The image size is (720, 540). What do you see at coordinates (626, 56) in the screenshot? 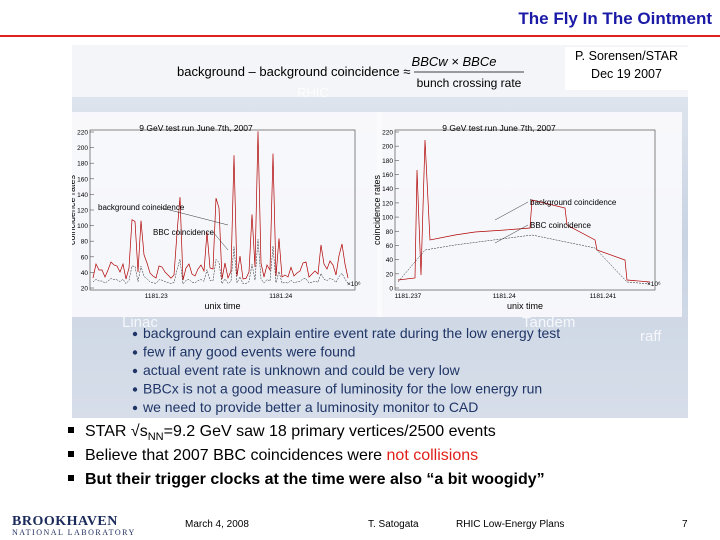
I see `author: P. Sorensen/STAR` at bounding box center [626, 56].